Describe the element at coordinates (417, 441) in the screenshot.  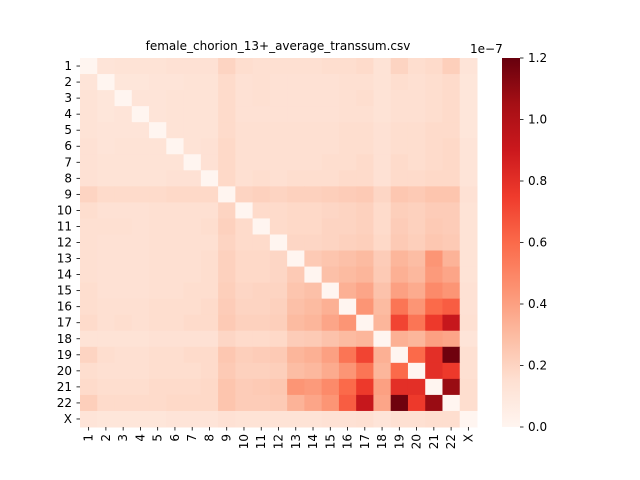
I see `x-tick-label: 20` at that location.